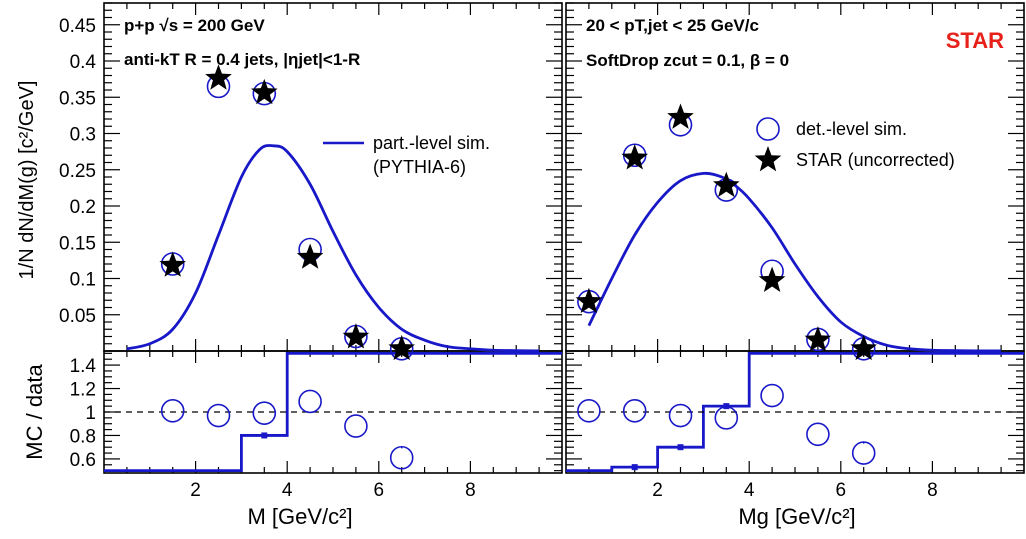 The image size is (1026, 539). What do you see at coordinates (77, 316) in the screenshot?
I see `y-tick-label: 0.05` at bounding box center [77, 316].